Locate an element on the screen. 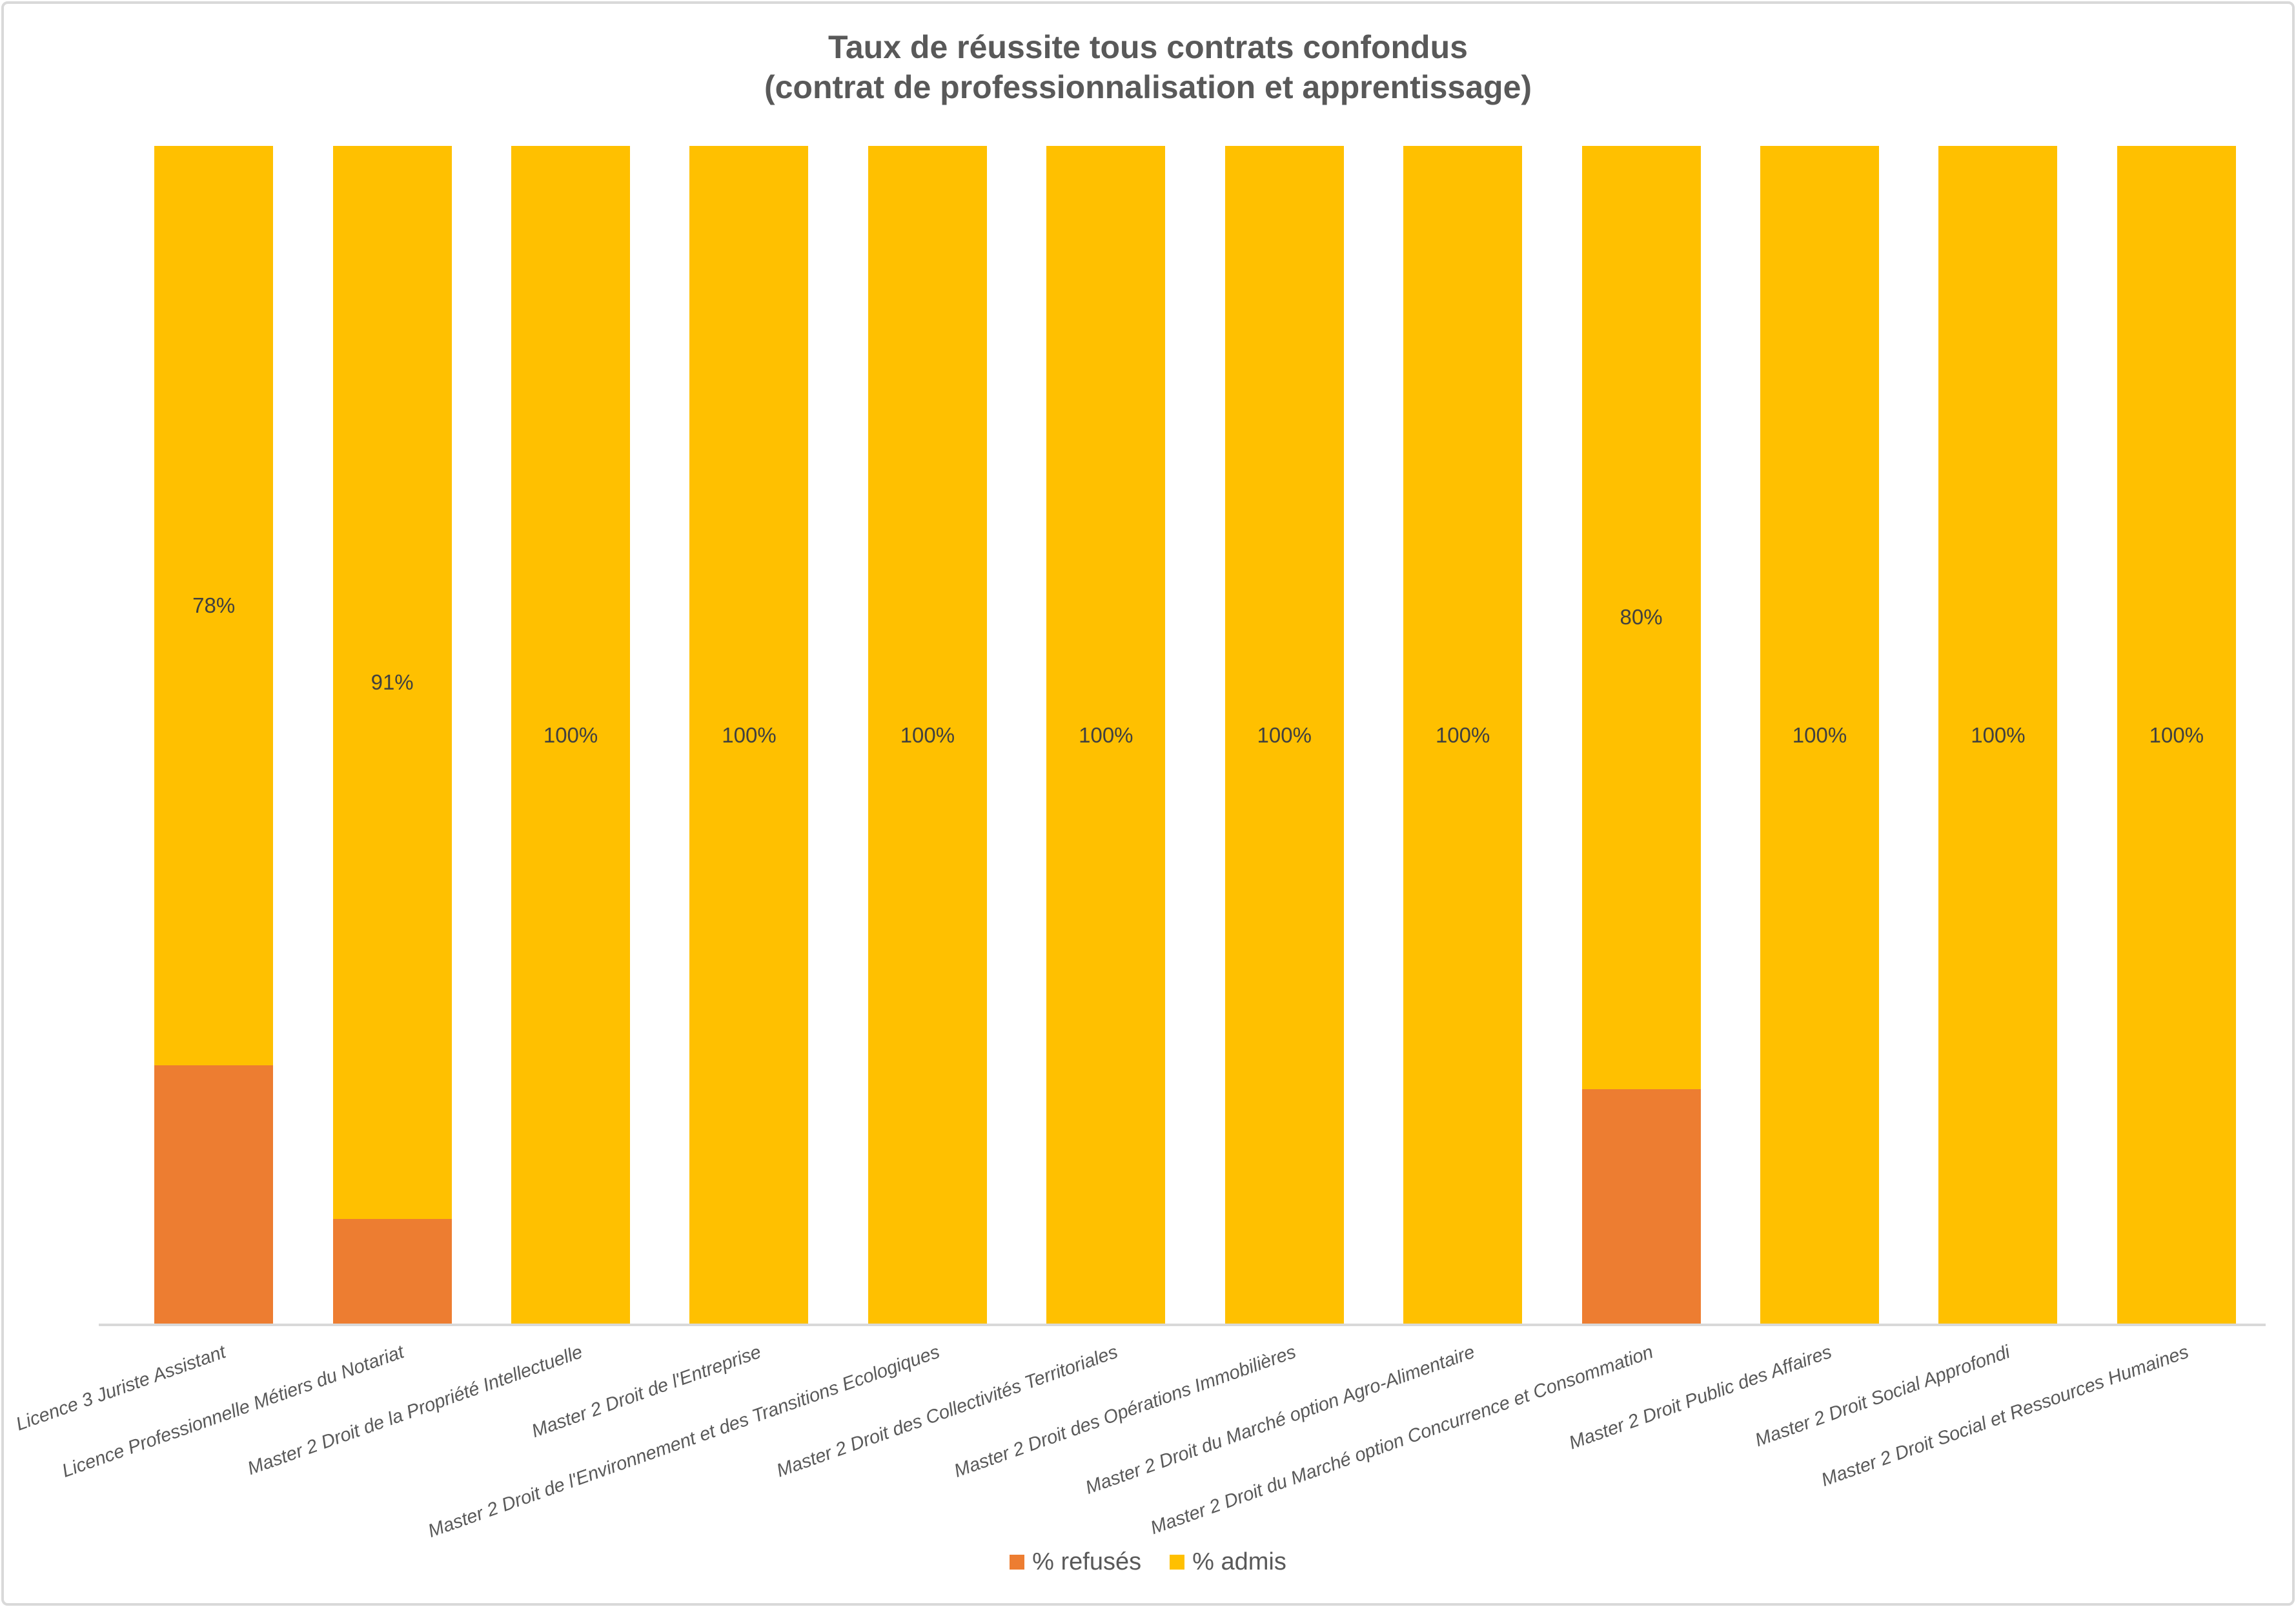 Image resolution: width=2296 pixels, height=1607 pixels. data-label-admis: 78% is located at coordinates (214, 605).